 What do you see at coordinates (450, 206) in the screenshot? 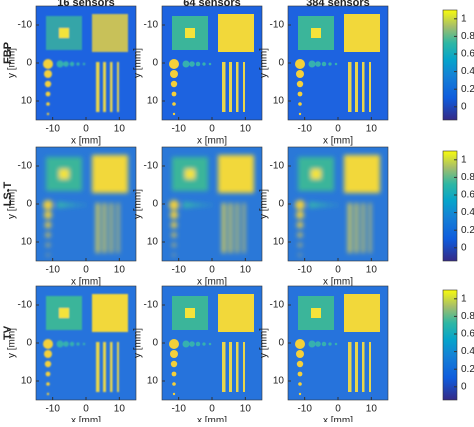
I see `colorbar` at bounding box center [450, 206].